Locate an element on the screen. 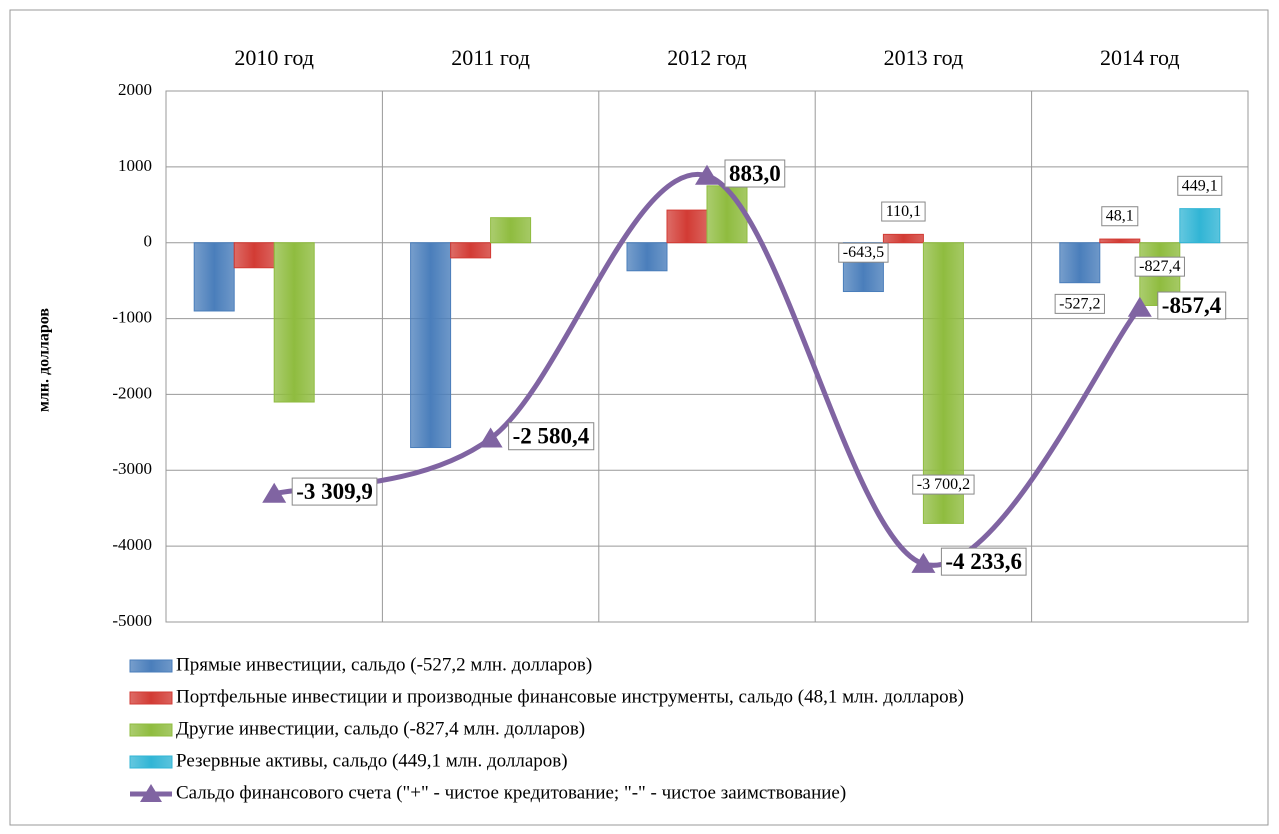  data-label: -827,4 is located at coordinates (1159, 266).